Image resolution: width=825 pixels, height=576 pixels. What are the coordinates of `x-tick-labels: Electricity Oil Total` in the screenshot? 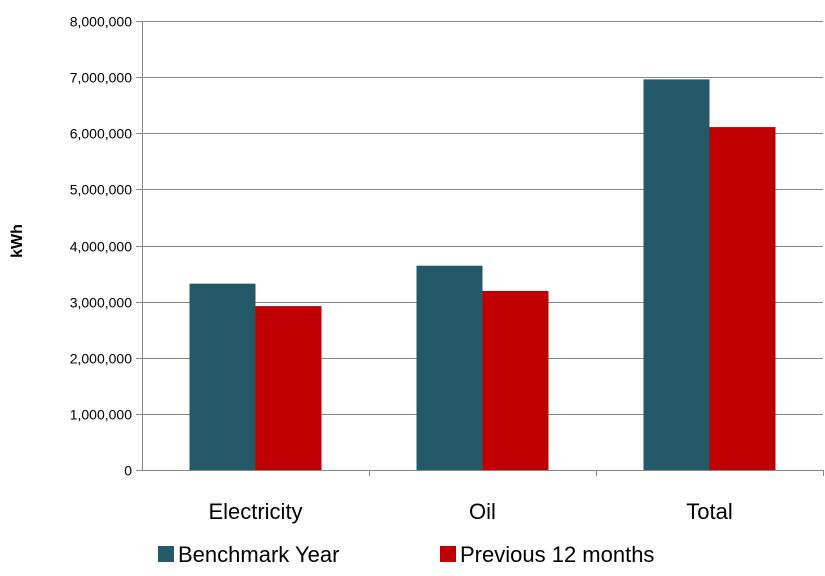 It's located at (470, 511).